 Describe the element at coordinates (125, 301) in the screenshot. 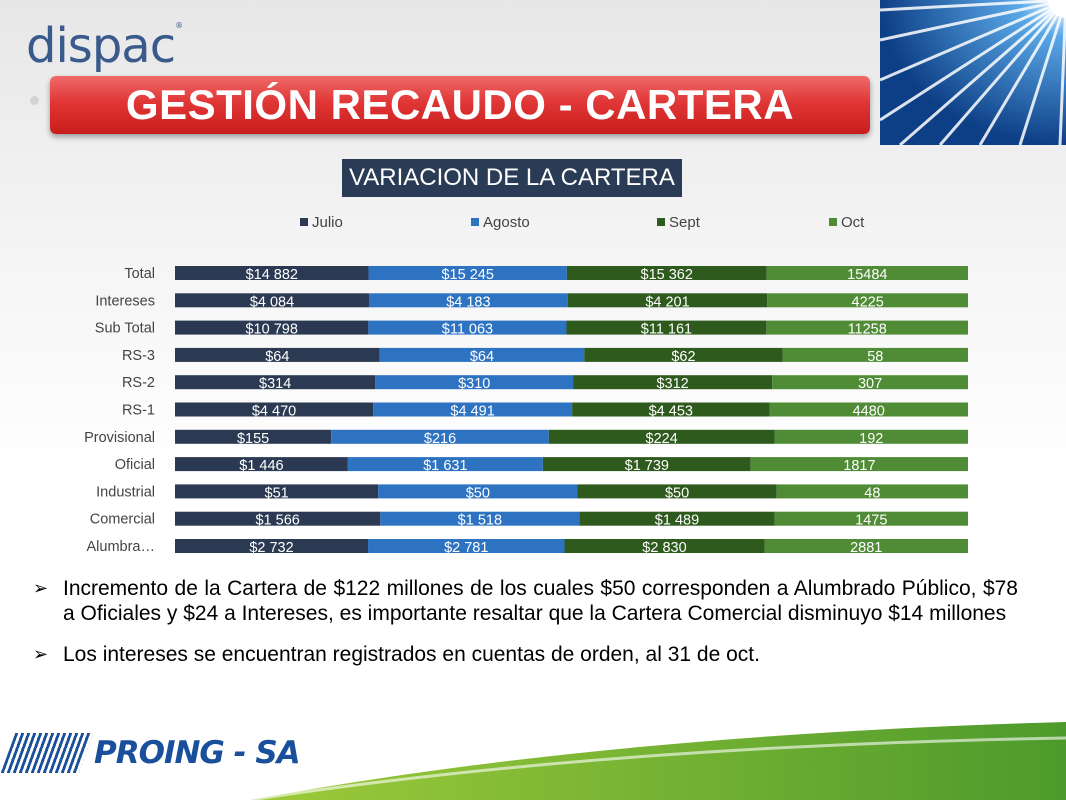

I see `category-label: Intereses` at that location.